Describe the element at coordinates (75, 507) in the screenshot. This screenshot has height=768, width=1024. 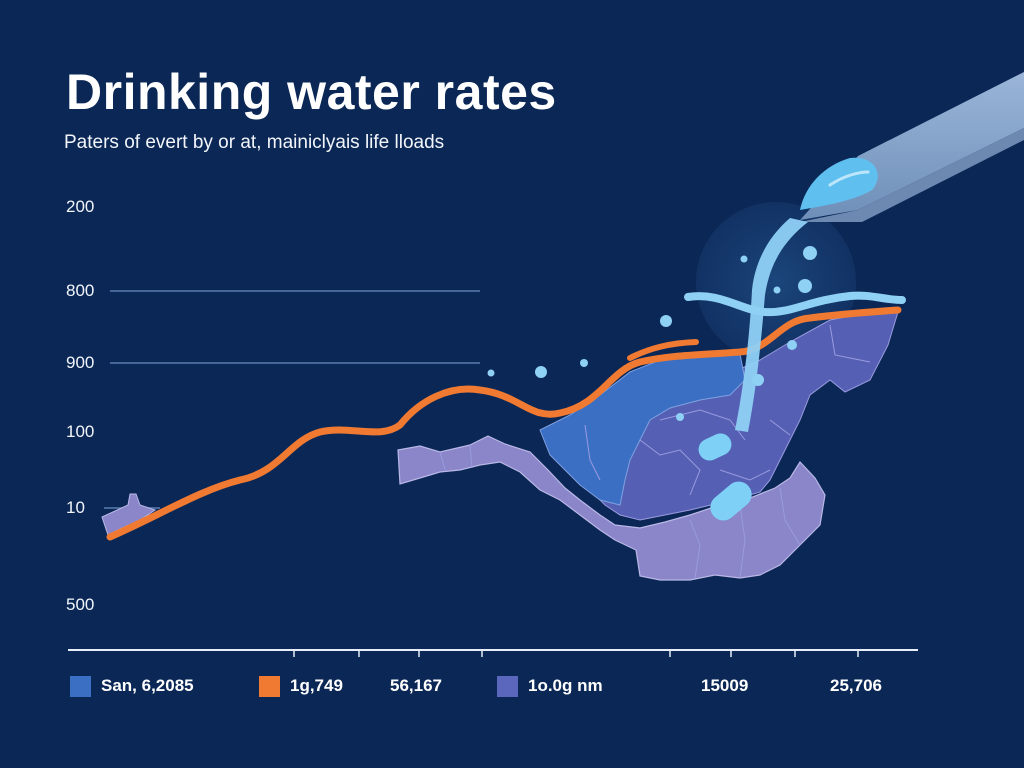
I see `y-tick-label: 10` at that location.